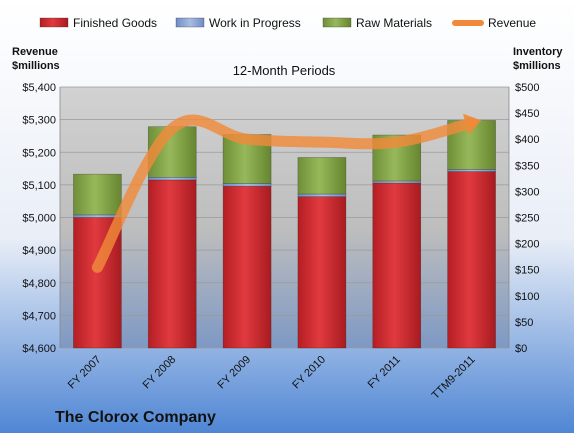 This screenshot has height=433, width=574. What do you see at coordinates (39, 88) in the screenshot?
I see `left-tick-label: $5,400` at bounding box center [39, 88].